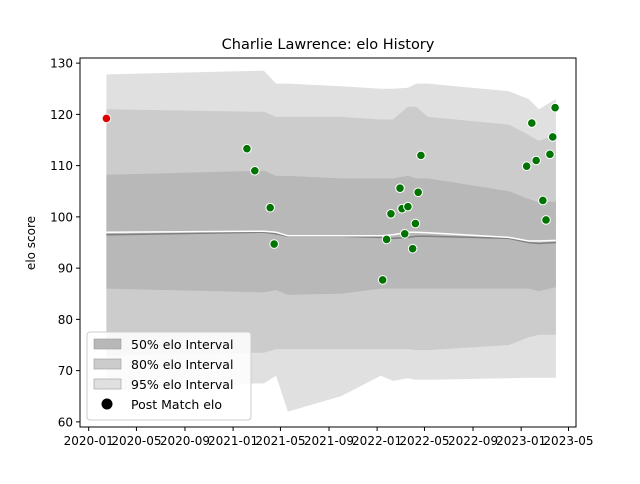 The image size is (640, 484). Describe the element at coordinates (185, 441) in the screenshot. I see `x-tick-label: 2020-09` at that location.